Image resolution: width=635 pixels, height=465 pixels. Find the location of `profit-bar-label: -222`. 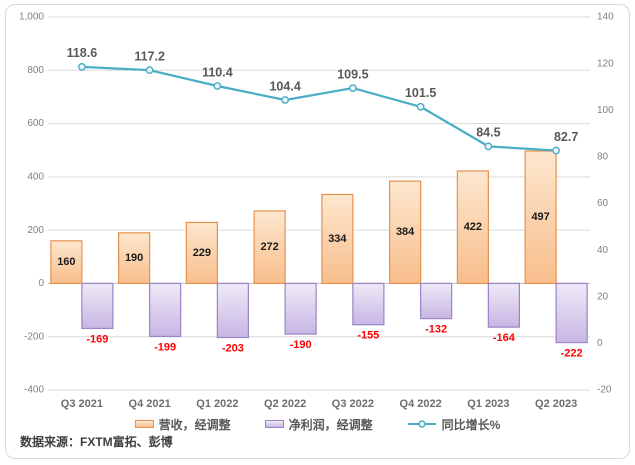

profit-bar-label: -222 is located at coordinates (572, 353).